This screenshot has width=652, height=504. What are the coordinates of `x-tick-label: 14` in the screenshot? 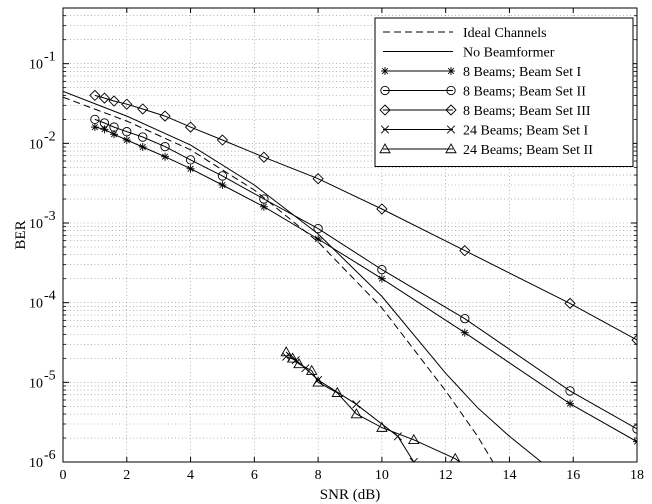 It's located at (509, 475).